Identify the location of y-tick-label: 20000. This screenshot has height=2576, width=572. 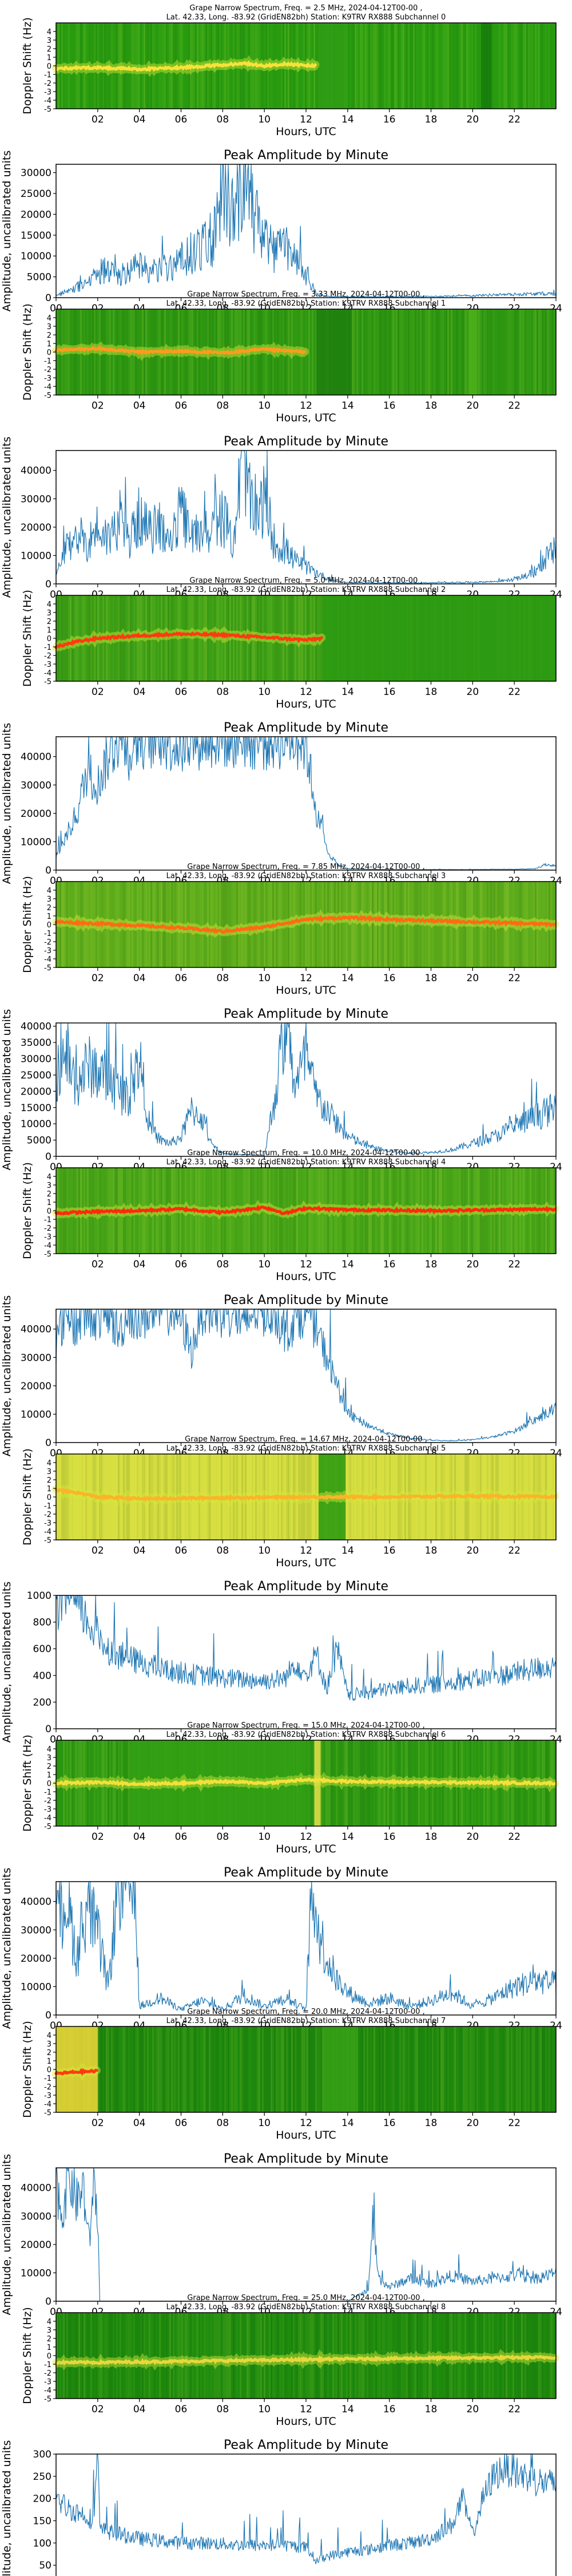
(36, 2245).